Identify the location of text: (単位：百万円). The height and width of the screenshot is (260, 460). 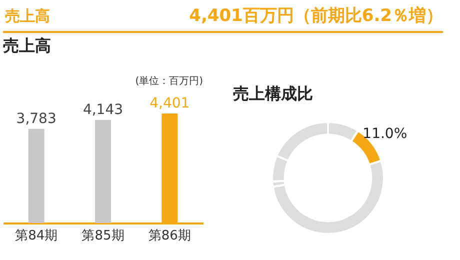
(169, 81).